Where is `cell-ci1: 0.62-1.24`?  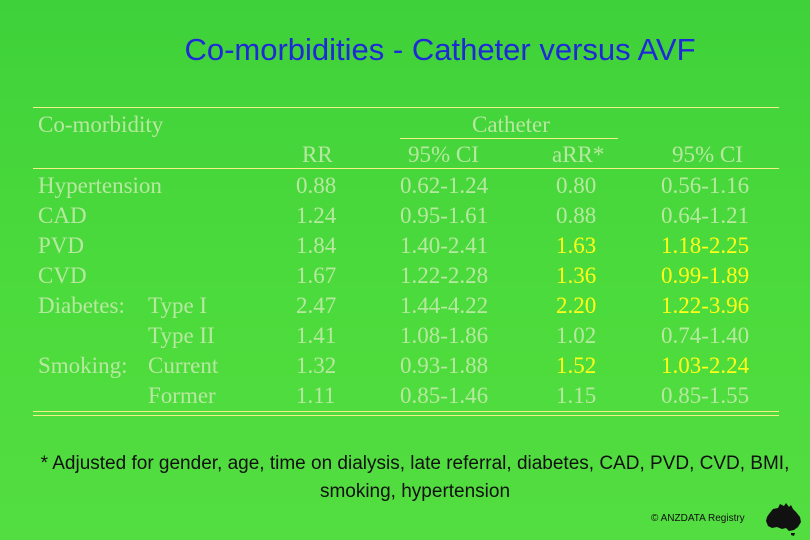
cell-ci1: 0.62-1.24 is located at coordinates (444, 185).